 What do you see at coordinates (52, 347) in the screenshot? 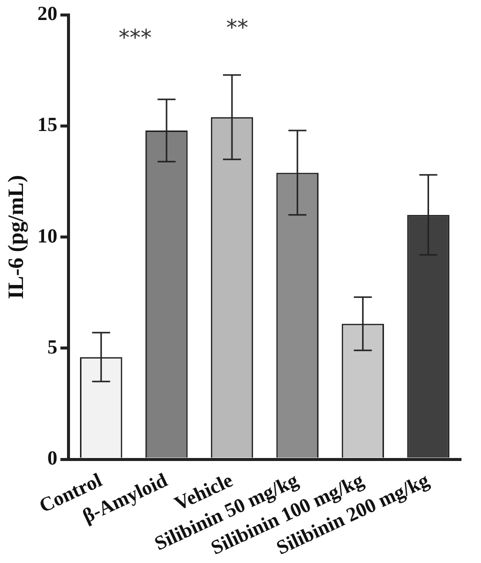
I see `y-tick-label: 5` at bounding box center [52, 347].